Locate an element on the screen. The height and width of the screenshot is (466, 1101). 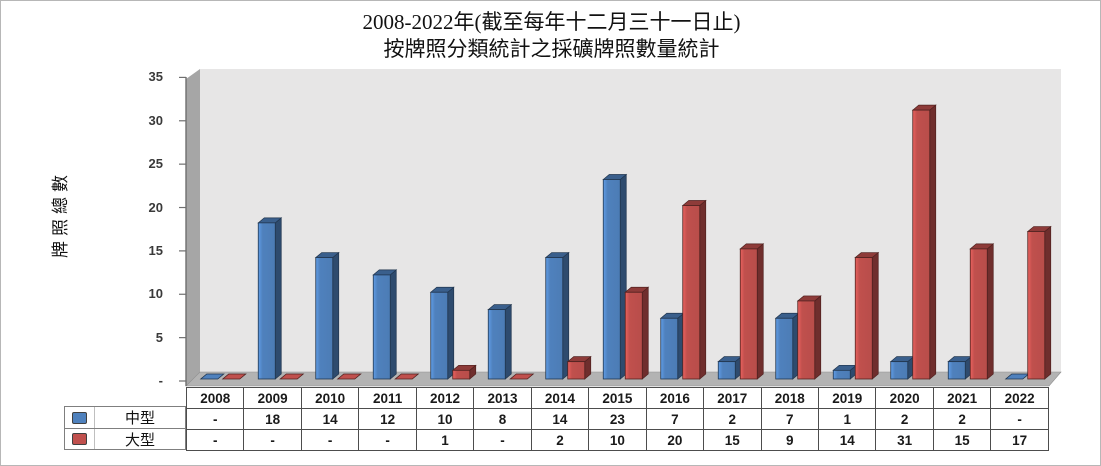
value-cell: 23 is located at coordinates (617, 419).